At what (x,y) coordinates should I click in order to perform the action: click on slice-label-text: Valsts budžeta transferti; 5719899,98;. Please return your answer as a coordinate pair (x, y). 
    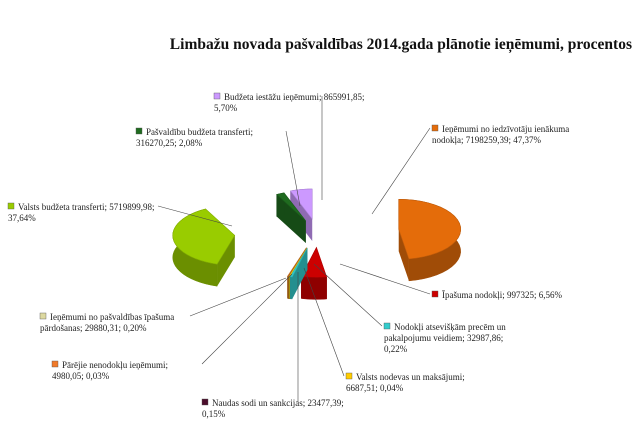
    Looking at the image, I should click on (86, 207).